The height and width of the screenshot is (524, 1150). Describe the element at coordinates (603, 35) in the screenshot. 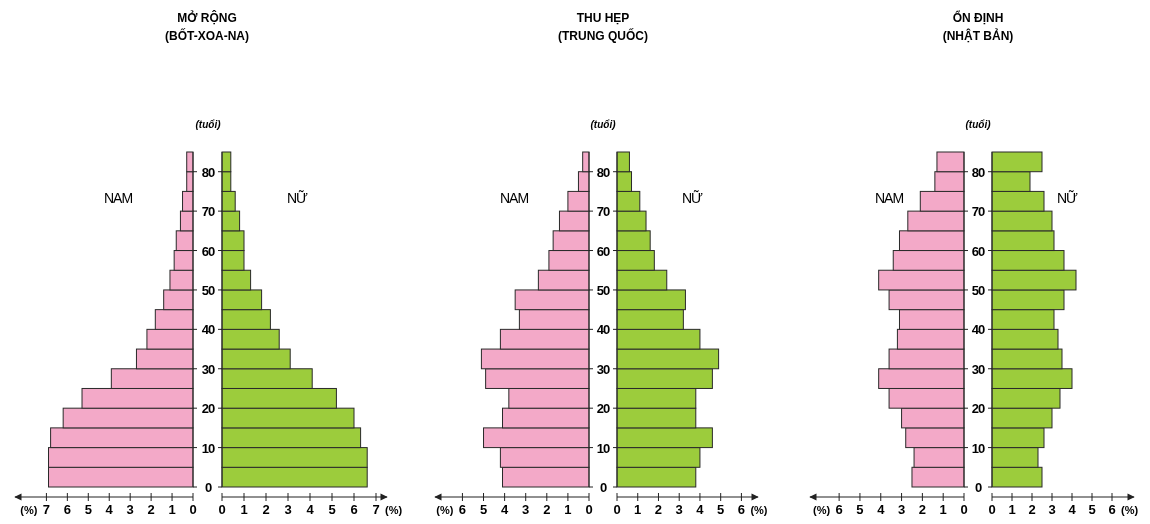

I see `chart-subtitle: (TRUNG QUỐC)` at that location.